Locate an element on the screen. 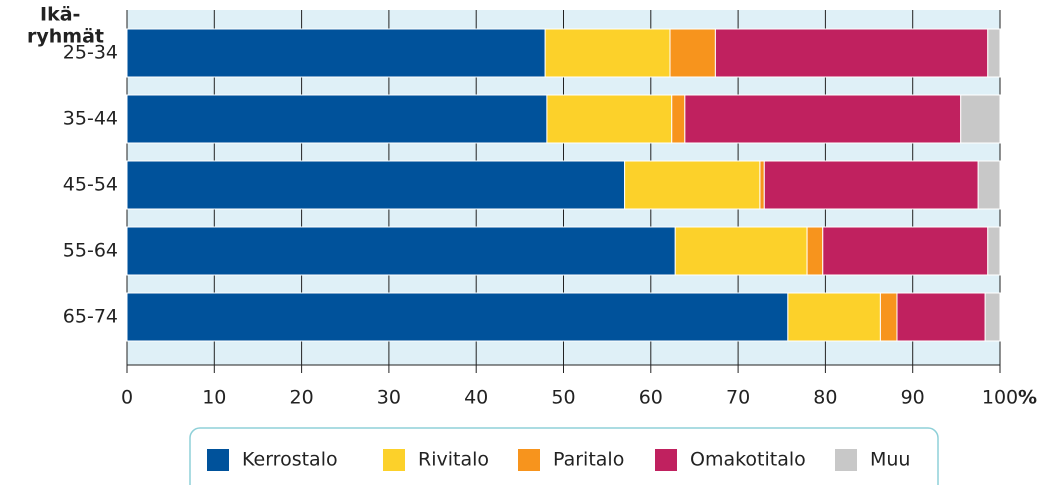  x-tick-label: 70 is located at coordinates (738, 398).